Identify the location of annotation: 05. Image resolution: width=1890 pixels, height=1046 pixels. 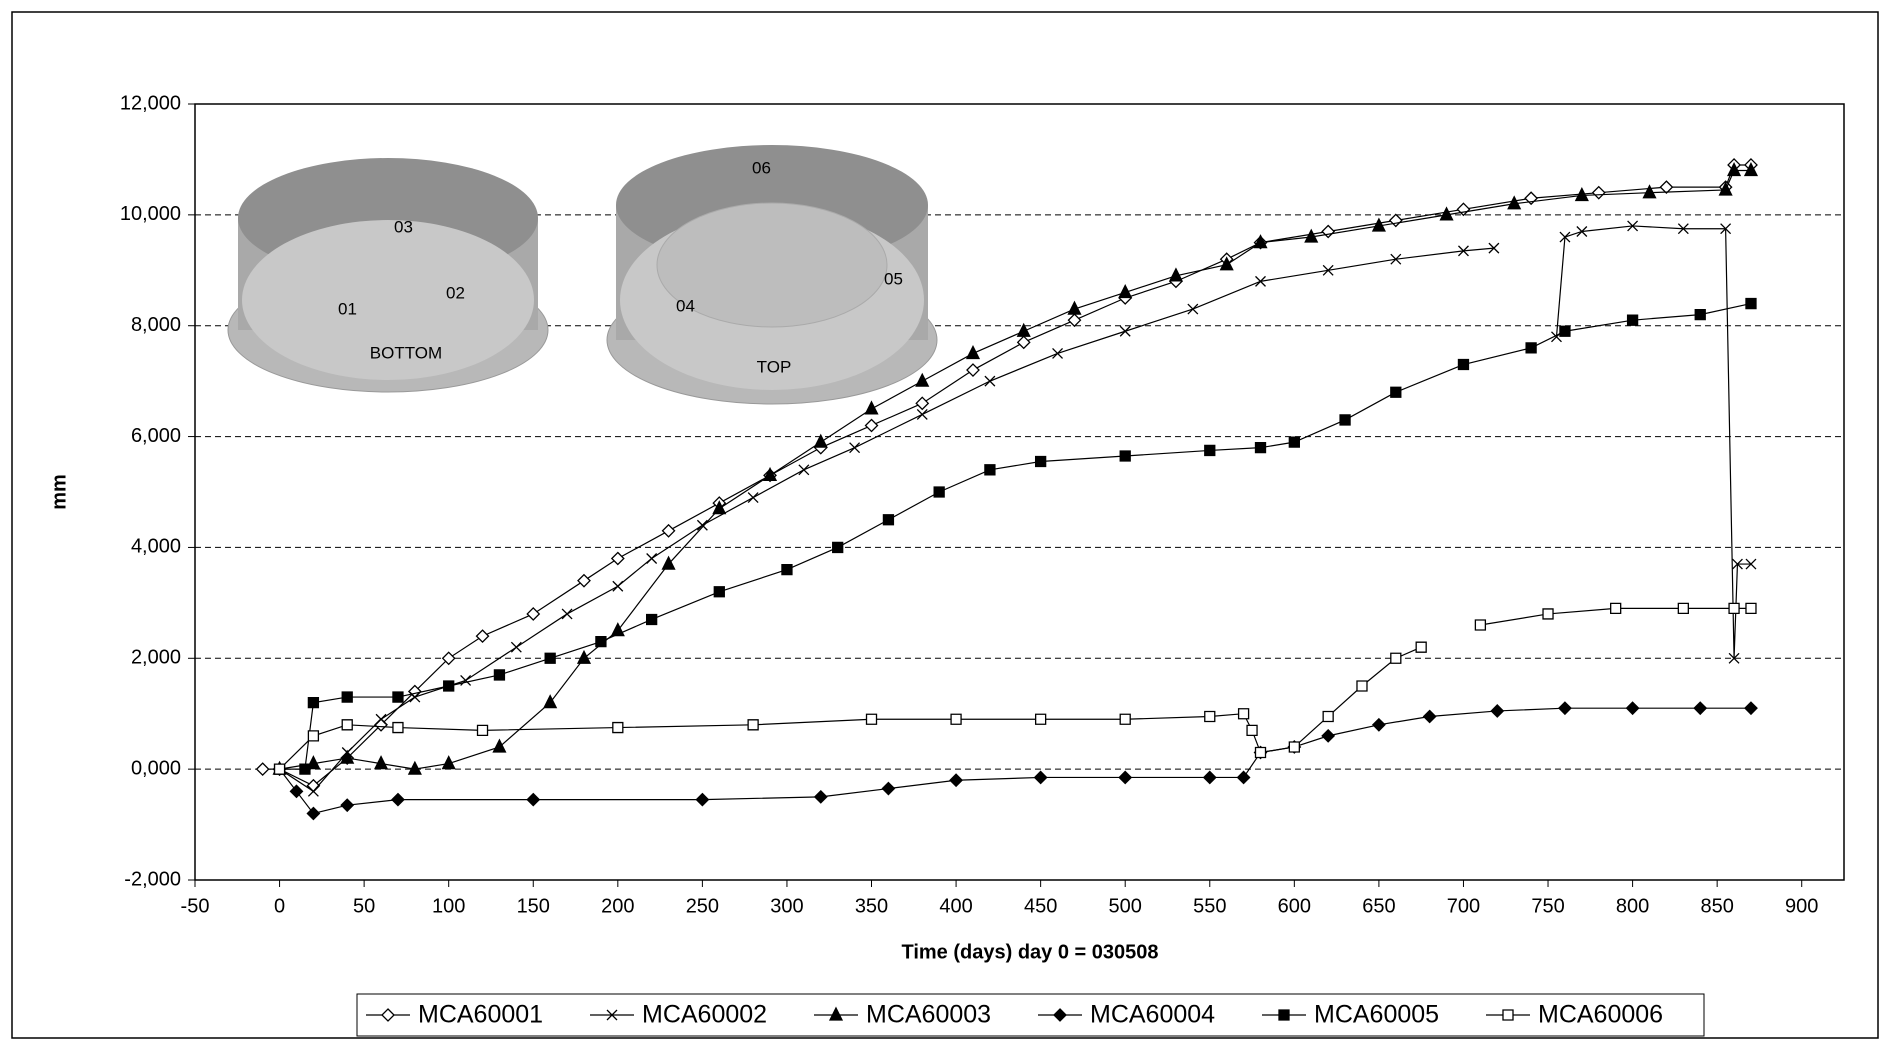
(893, 278).